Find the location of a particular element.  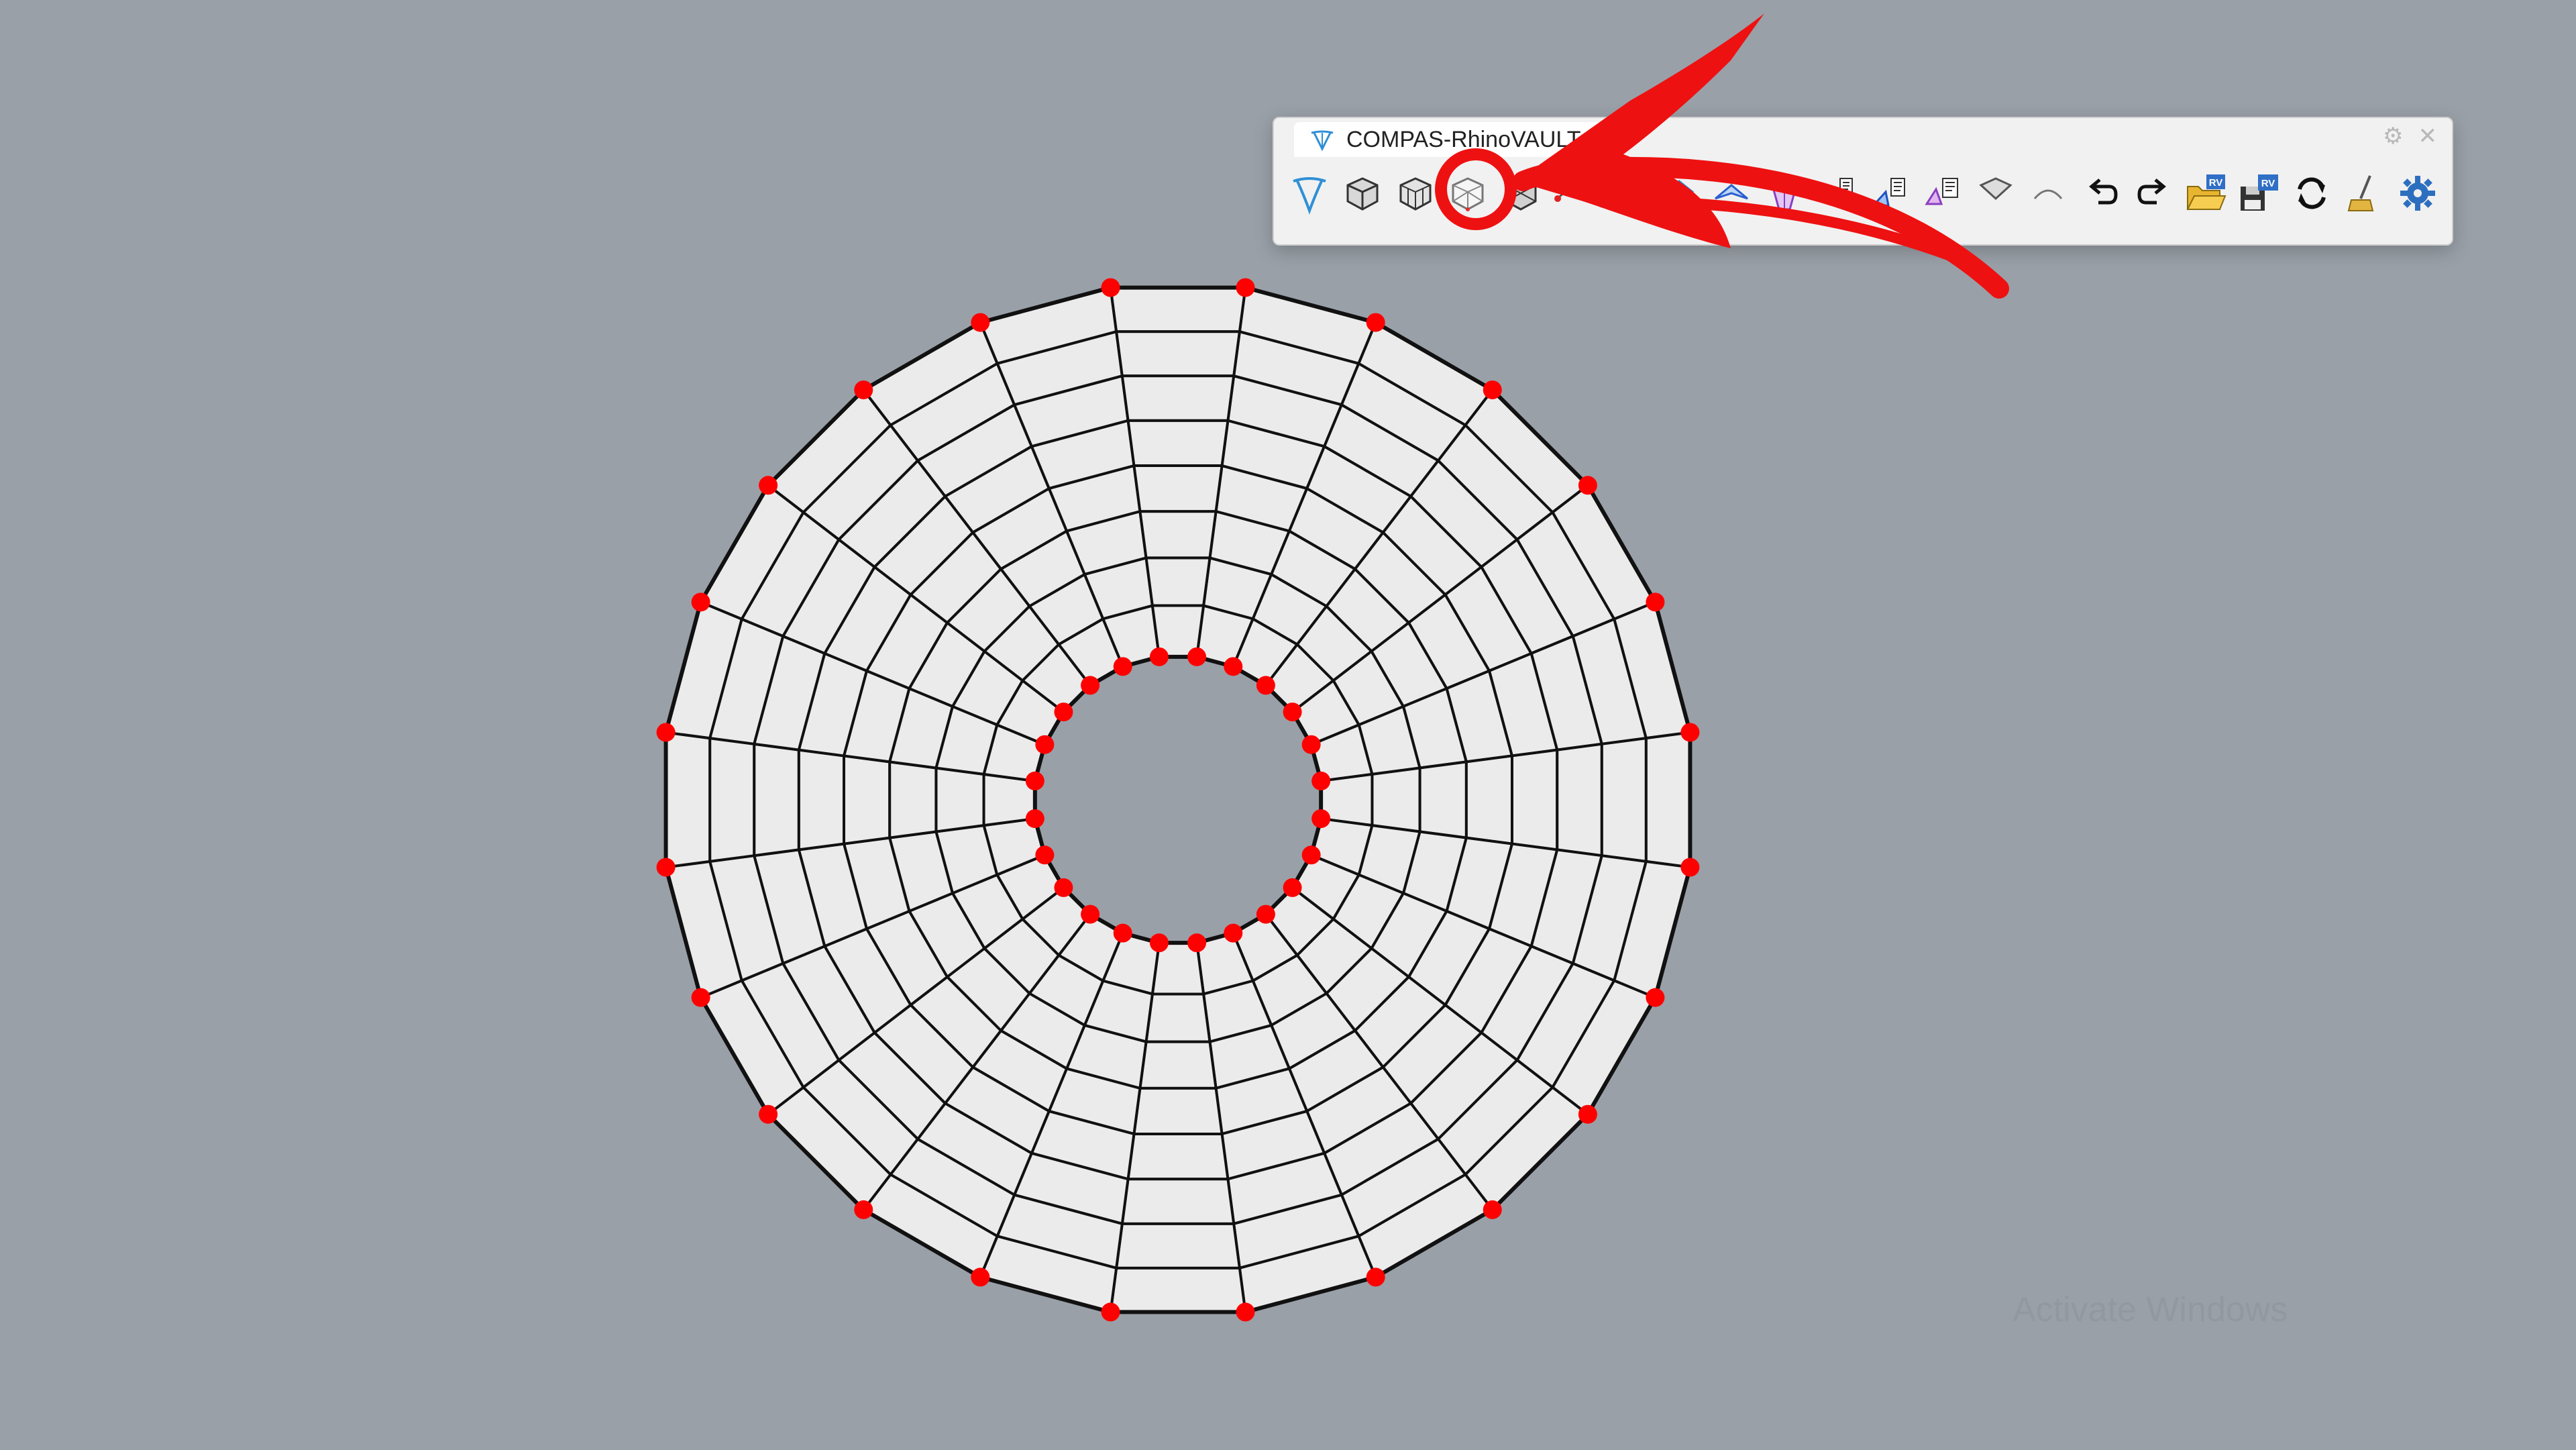

pattern-from-triangulation-button is located at coordinates (1468, 193).